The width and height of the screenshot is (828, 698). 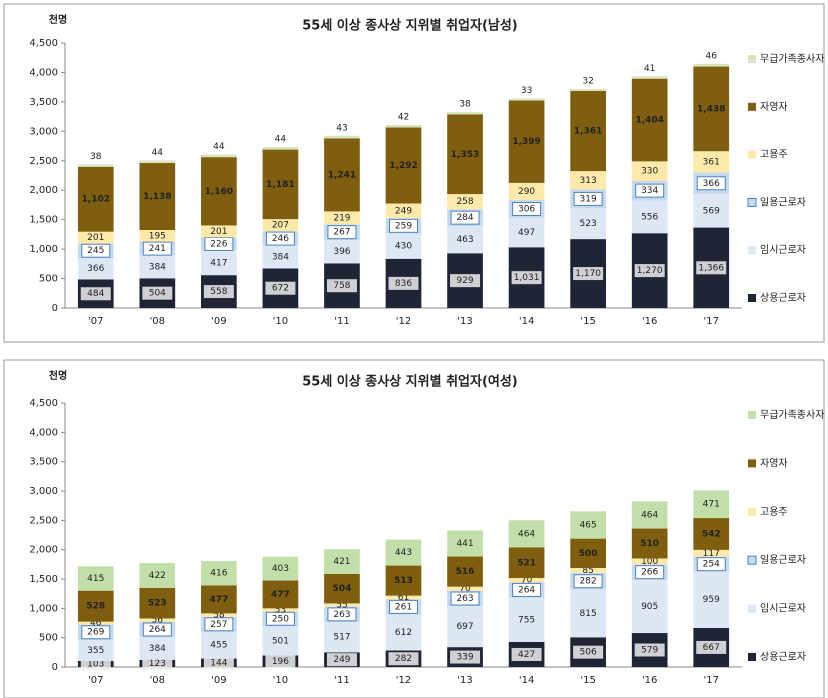 What do you see at coordinates (711, 211) in the screenshot?
I see `value-label: 569` at bounding box center [711, 211].